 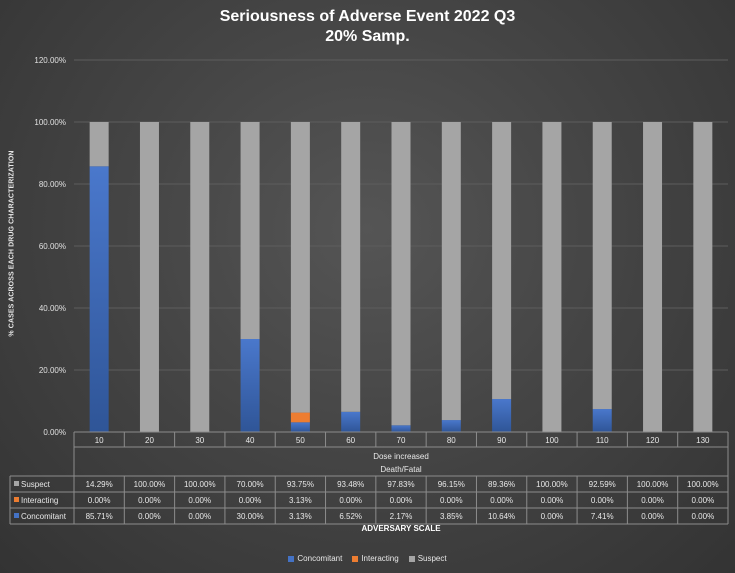 What do you see at coordinates (380, 558) in the screenshot?
I see `legend-label: Interacting` at bounding box center [380, 558].